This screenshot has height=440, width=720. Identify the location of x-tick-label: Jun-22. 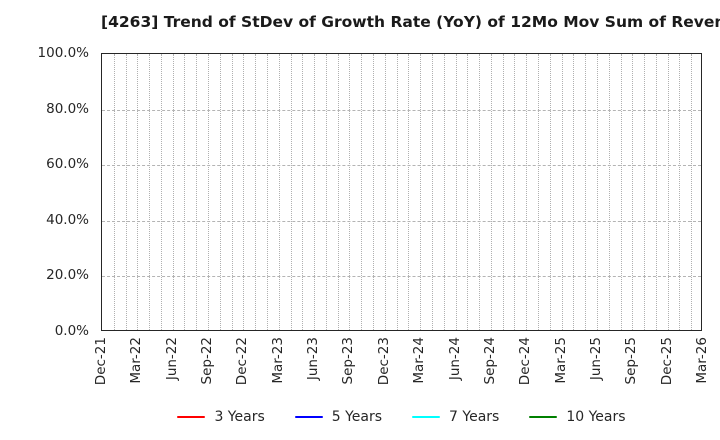
(171, 359).